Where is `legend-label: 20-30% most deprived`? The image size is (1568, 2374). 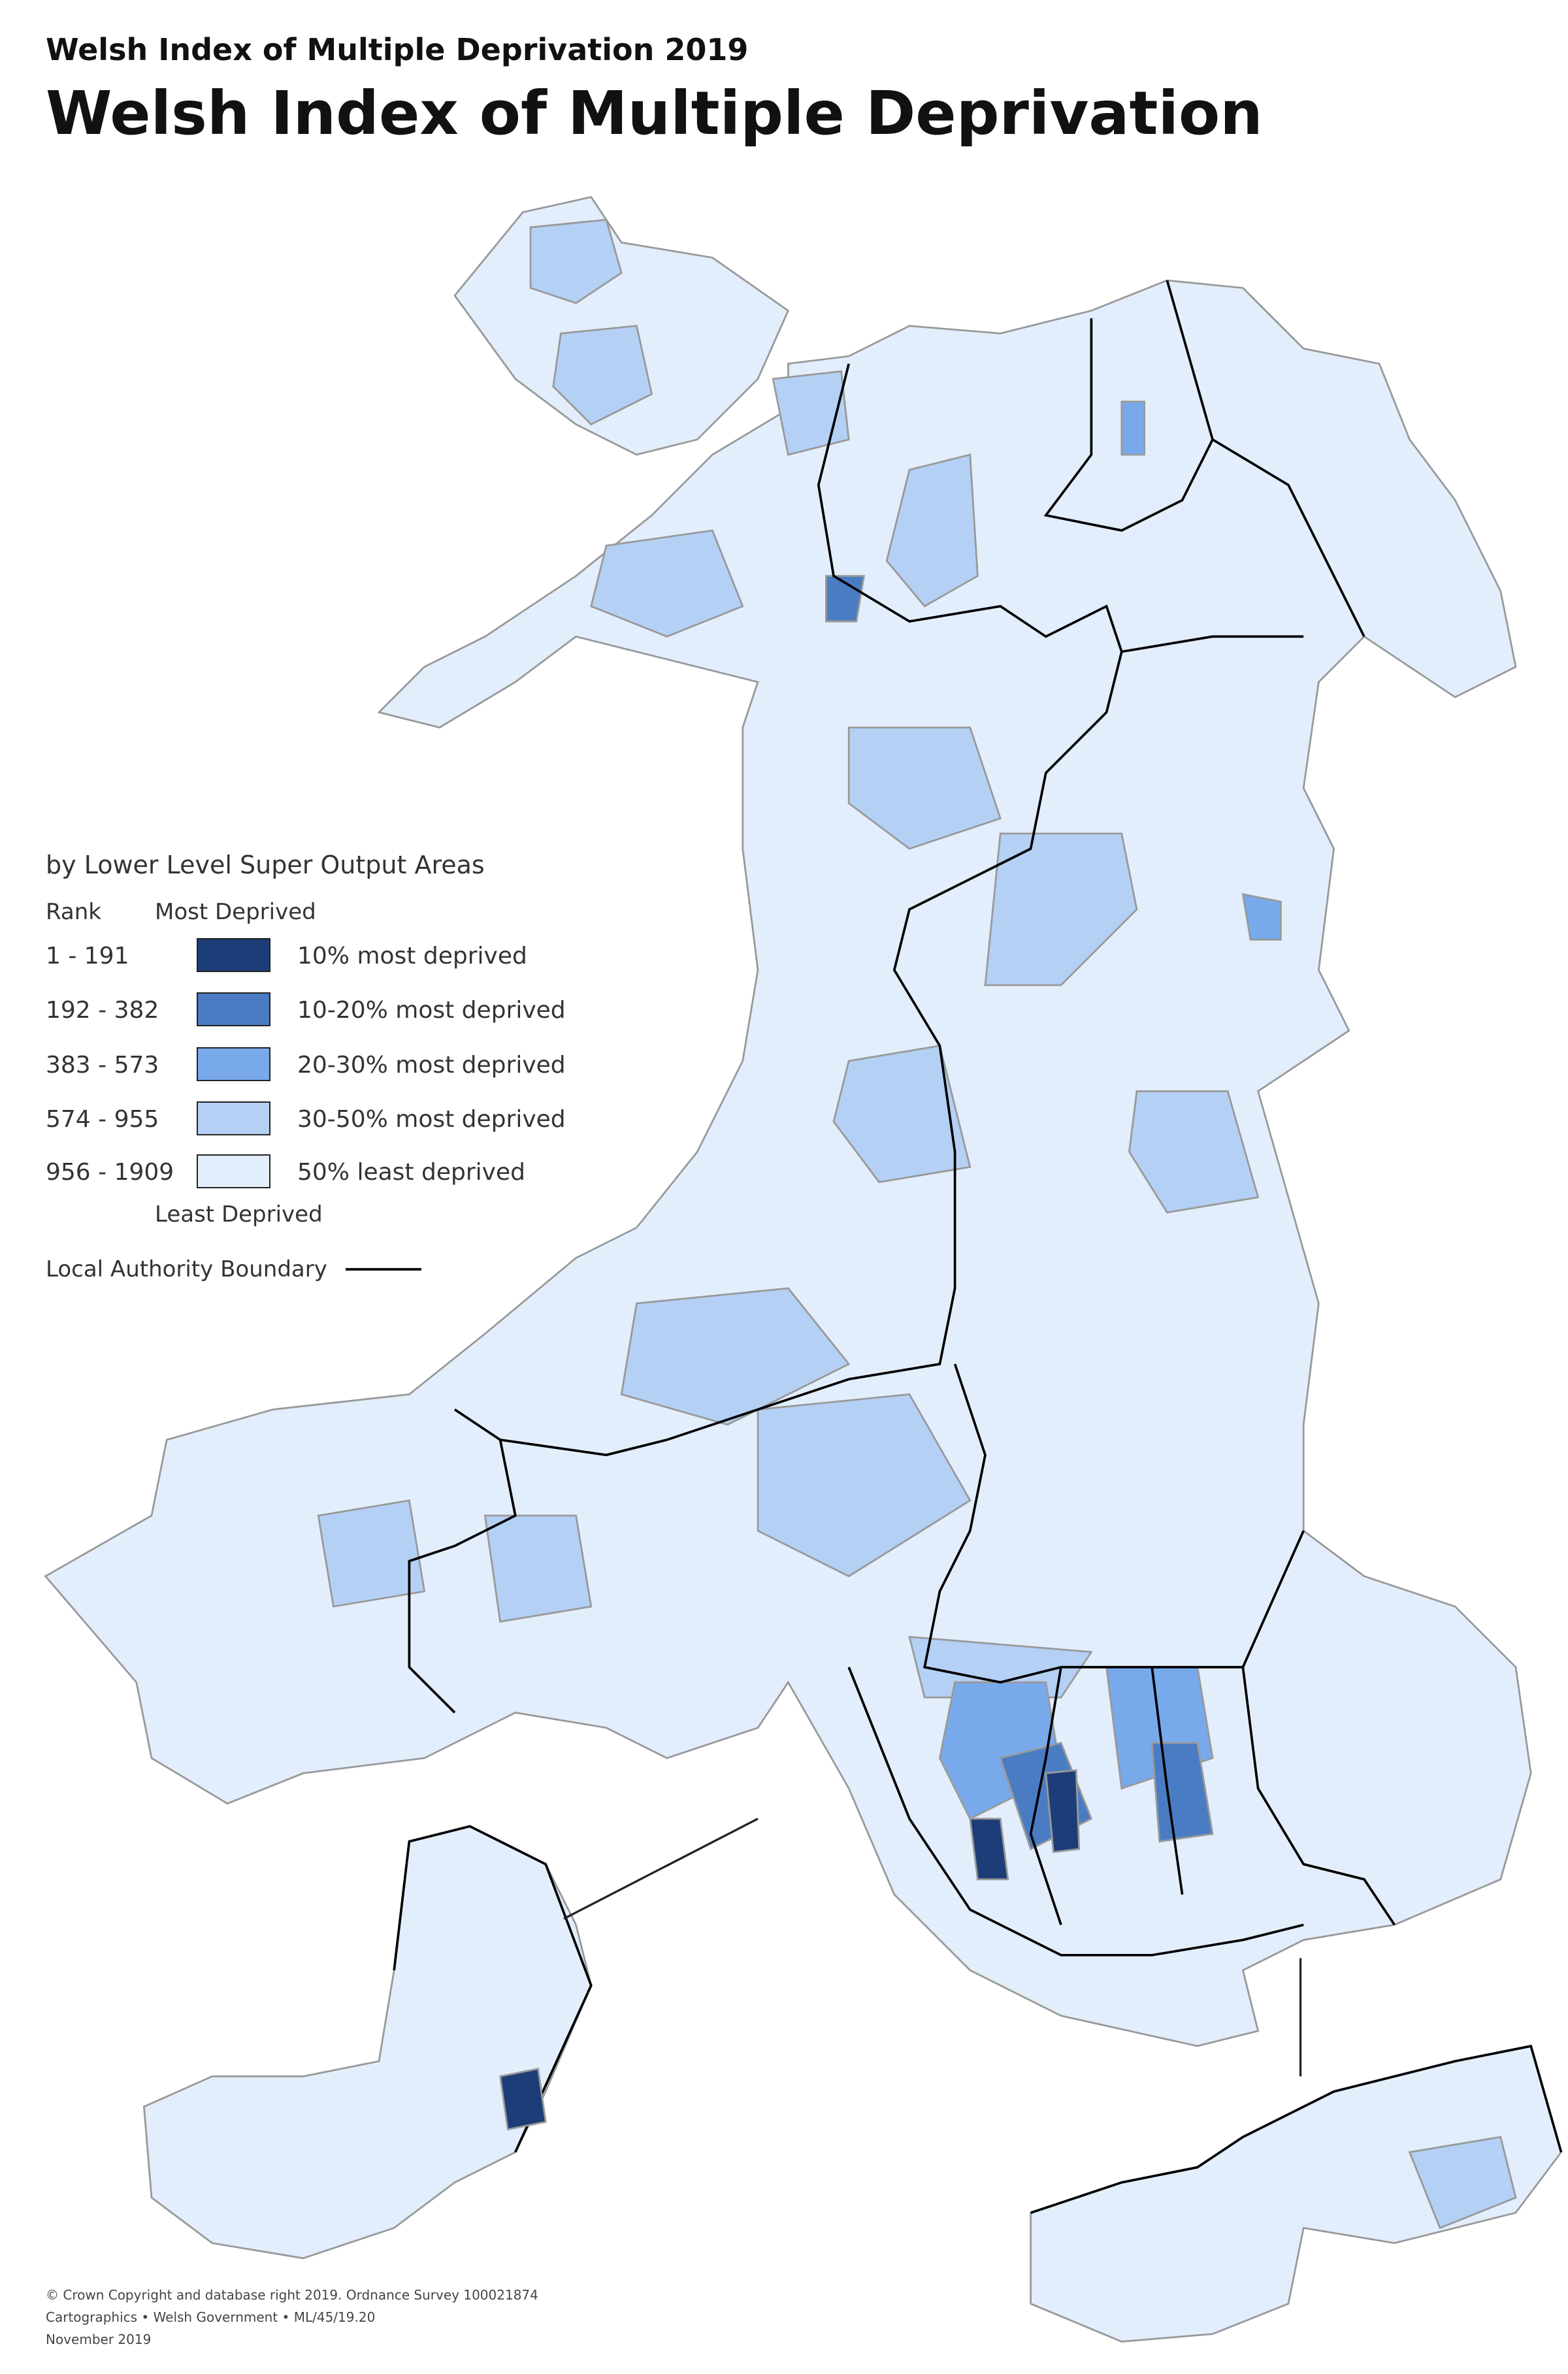
legend-label: 20-30% most deprived is located at coordinates (431, 1065).